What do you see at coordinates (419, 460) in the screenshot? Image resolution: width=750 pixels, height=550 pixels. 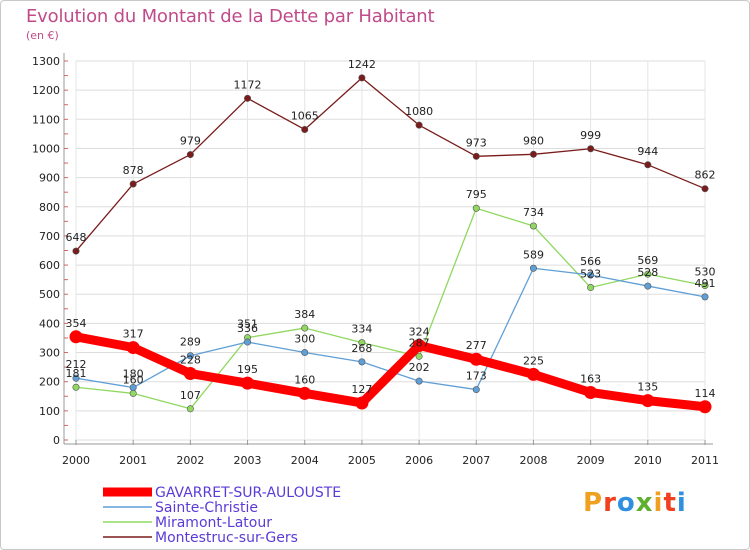 I see `x-tick-label: 2006` at bounding box center [419, 460].